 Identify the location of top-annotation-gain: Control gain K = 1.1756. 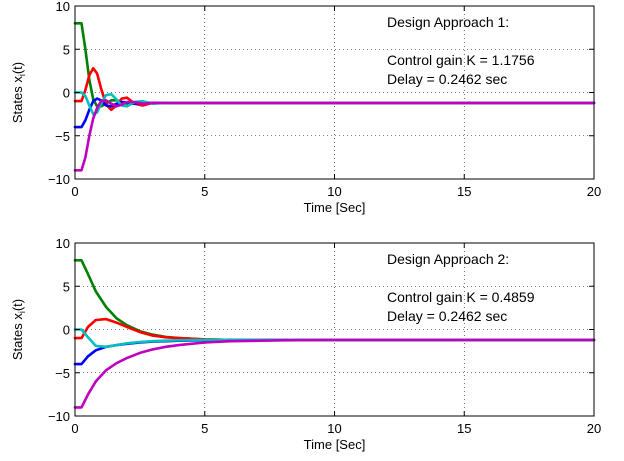
(461, 60).